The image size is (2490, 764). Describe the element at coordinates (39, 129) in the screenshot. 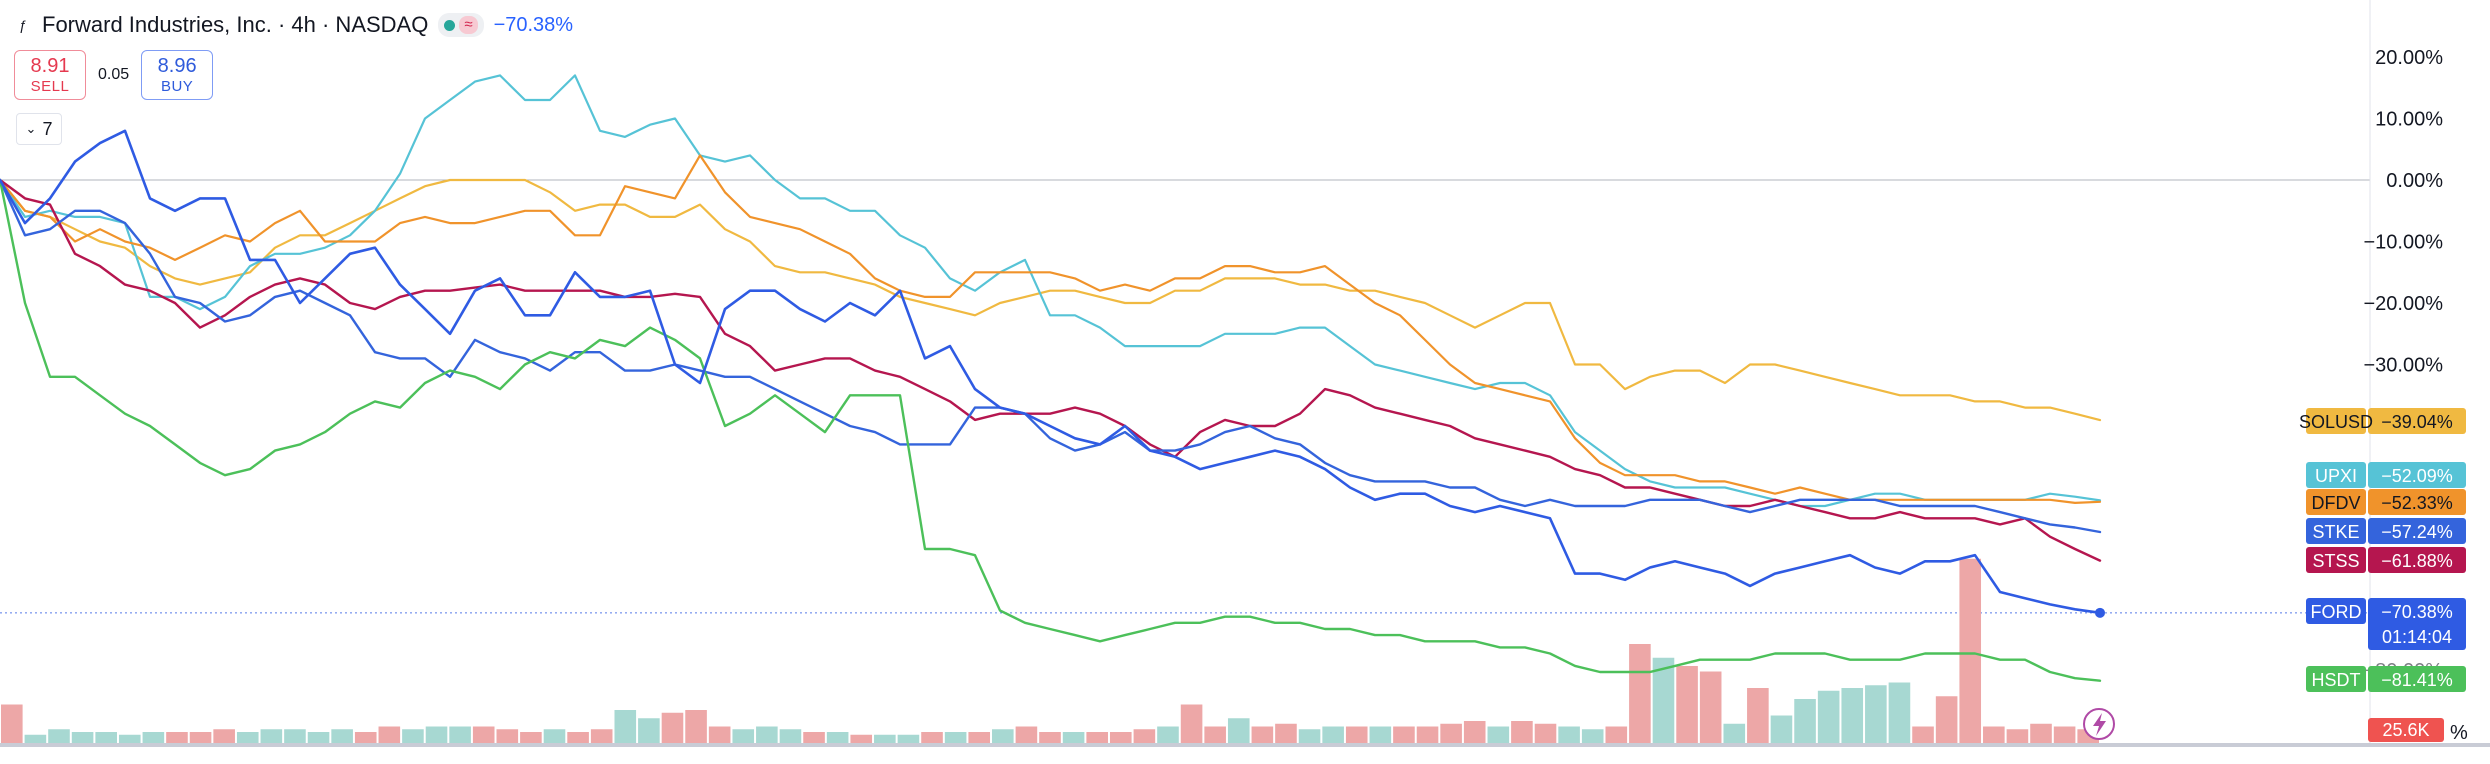

I see `indicators-toggle-button: ⌄ 7` at that location.